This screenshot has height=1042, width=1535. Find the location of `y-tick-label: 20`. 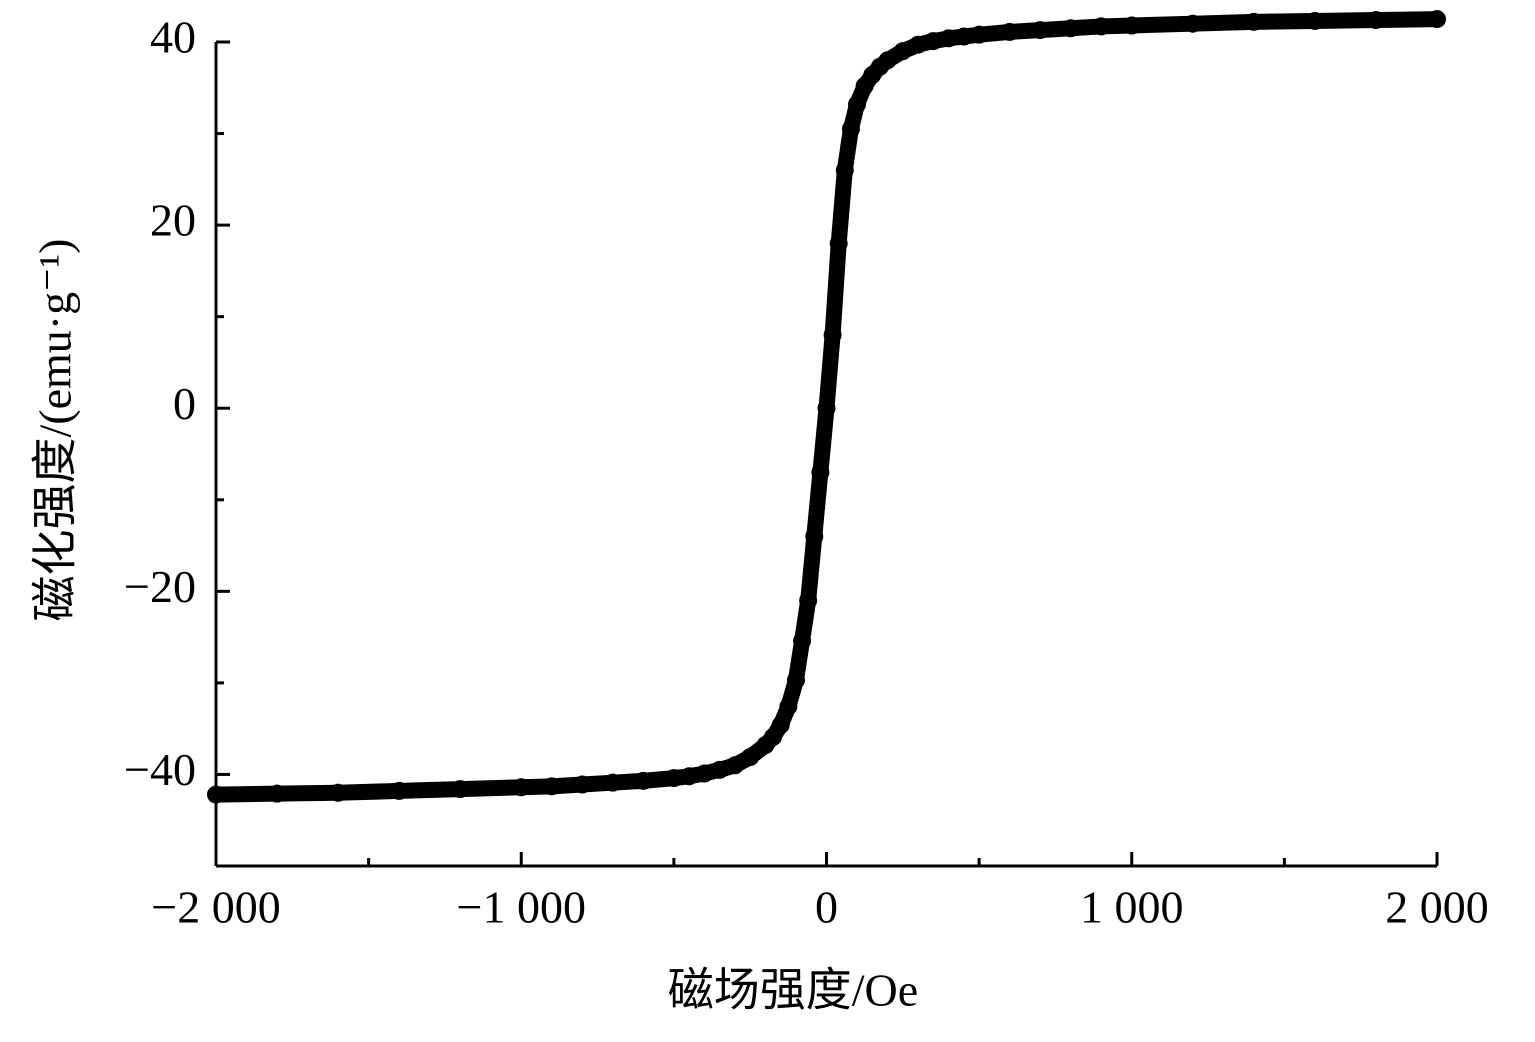

y-tick-label: 20 is located at coordinates (173, 220).